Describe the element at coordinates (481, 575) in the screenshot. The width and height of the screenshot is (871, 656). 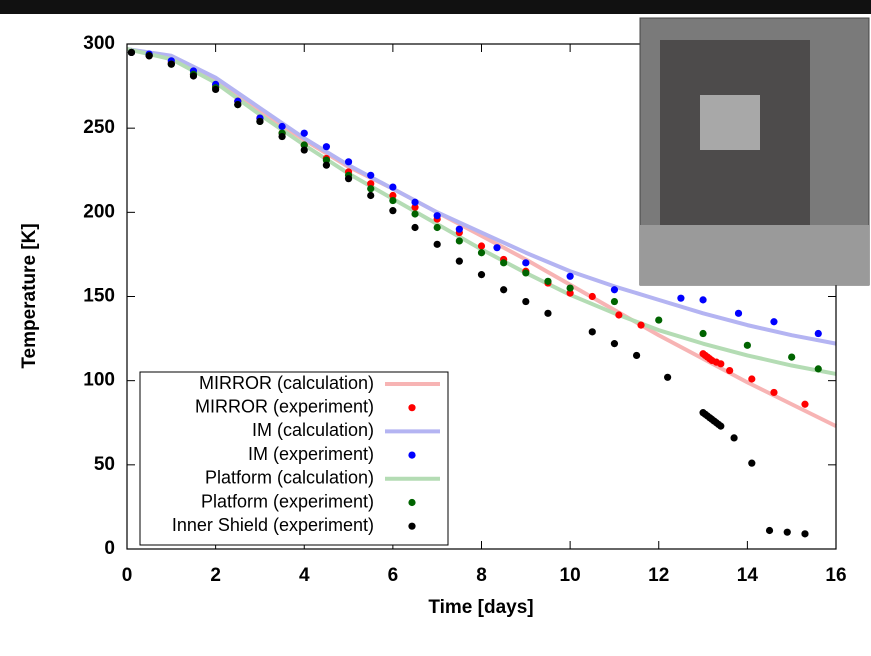
I see `x-tick-label: 8` at that location.